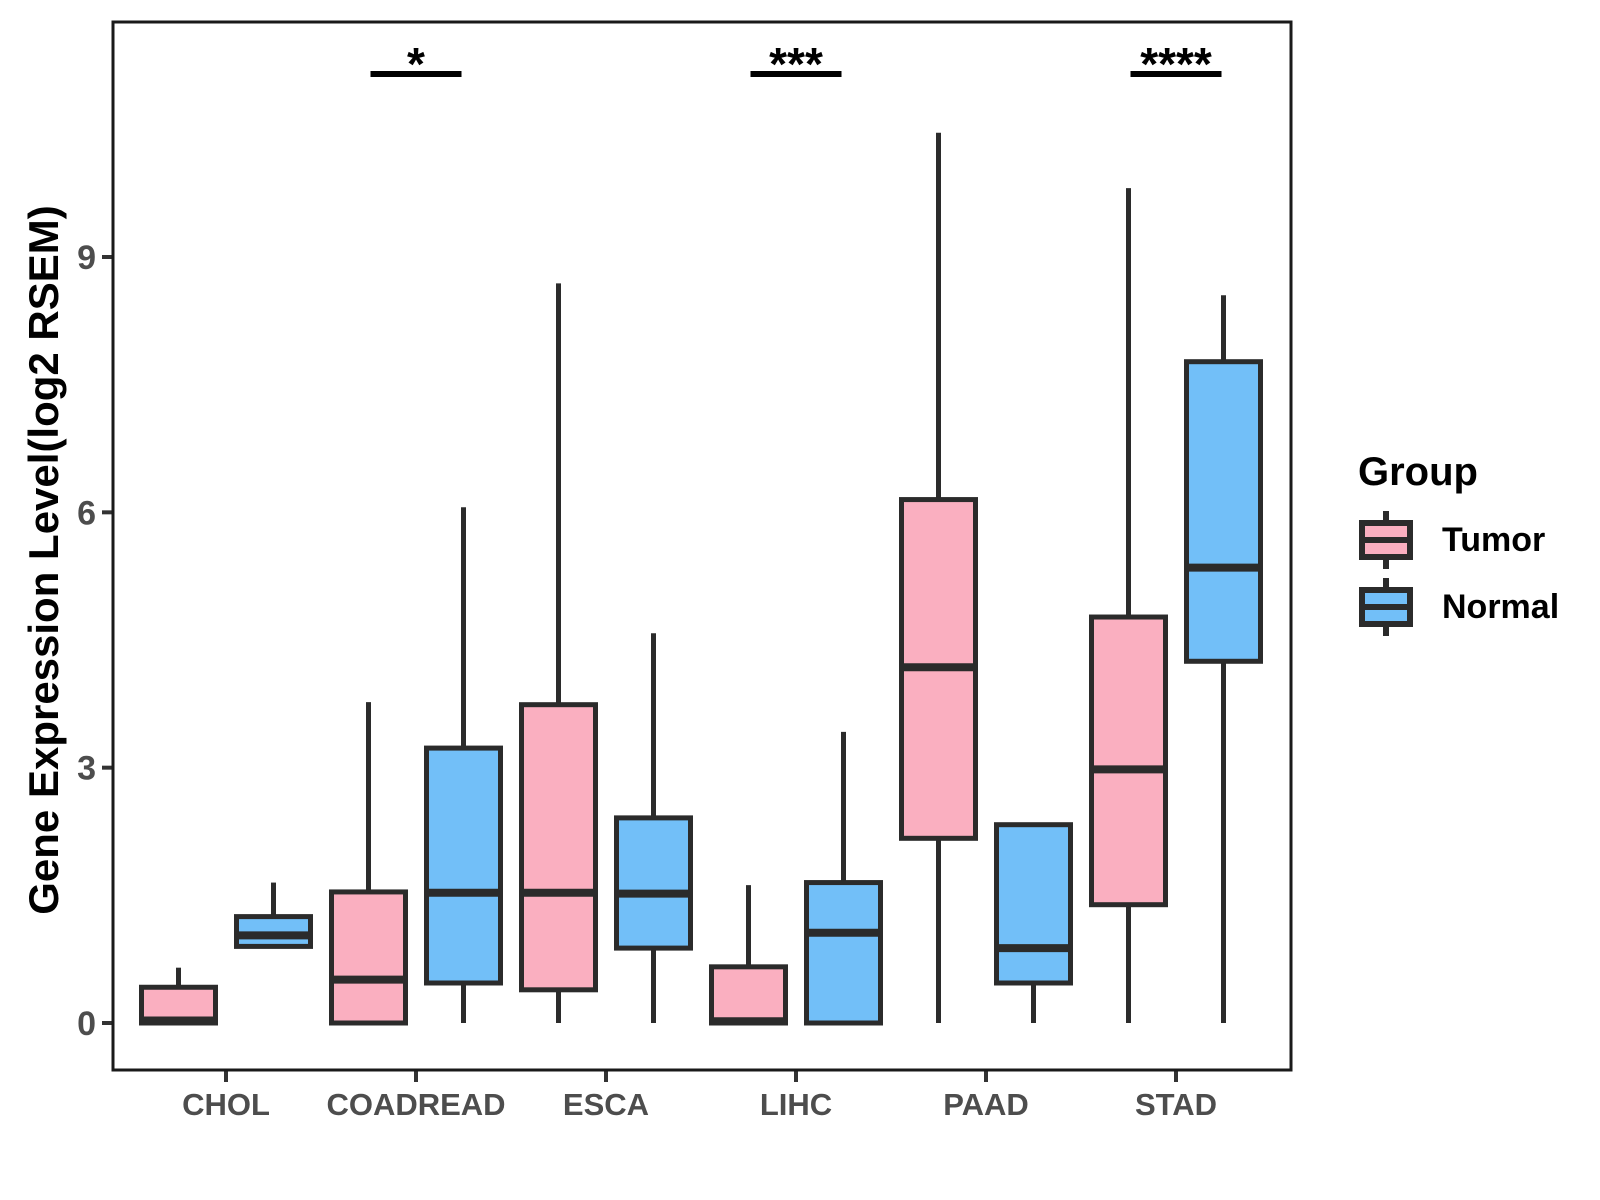  I want to click on legend-entry-normal: Normal, so click(1458, 607).